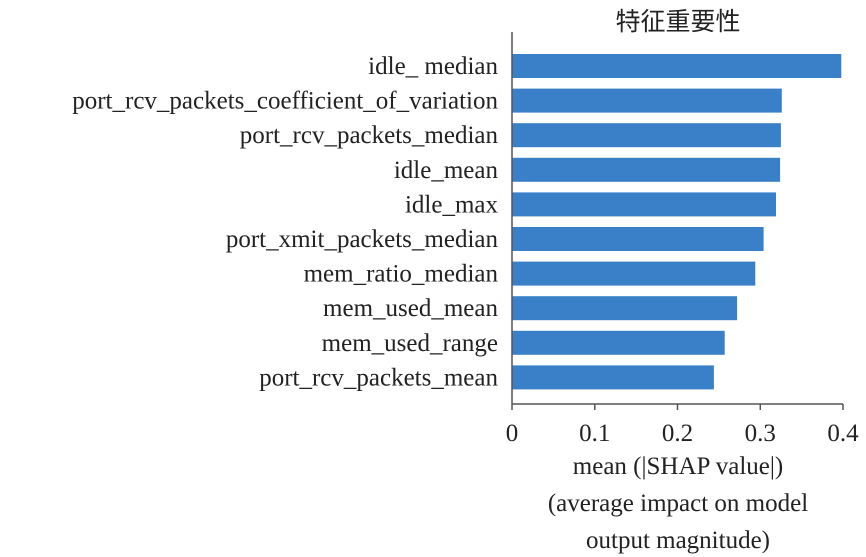  Describe the element at coordinates (410, 308) in the screenshot. I see `y-tick-label-8: mem_used_mean` at that location.